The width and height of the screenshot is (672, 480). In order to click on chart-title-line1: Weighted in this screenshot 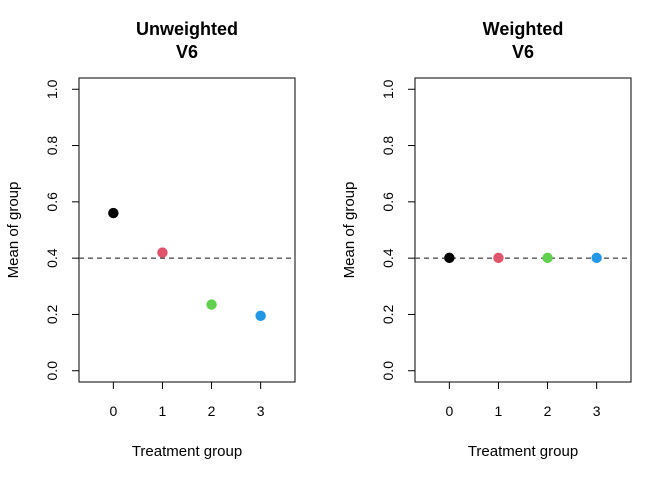, I will do `click(523, 29)`.